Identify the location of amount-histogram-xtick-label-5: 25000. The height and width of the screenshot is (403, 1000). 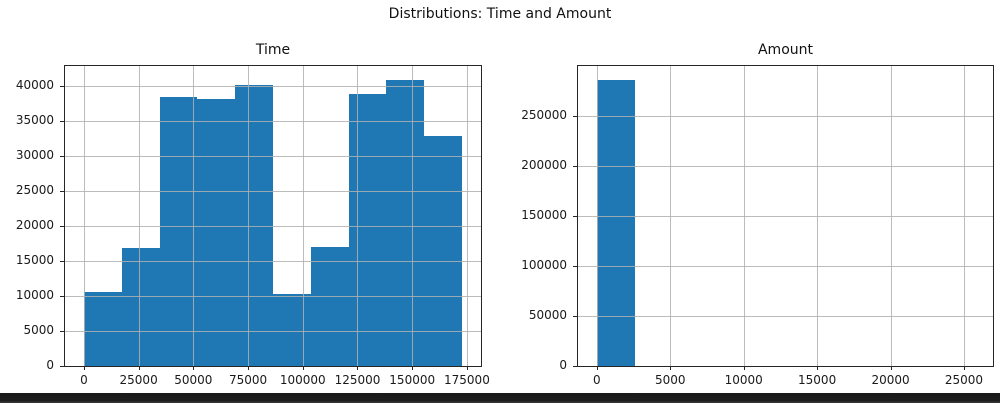
(964, 380).